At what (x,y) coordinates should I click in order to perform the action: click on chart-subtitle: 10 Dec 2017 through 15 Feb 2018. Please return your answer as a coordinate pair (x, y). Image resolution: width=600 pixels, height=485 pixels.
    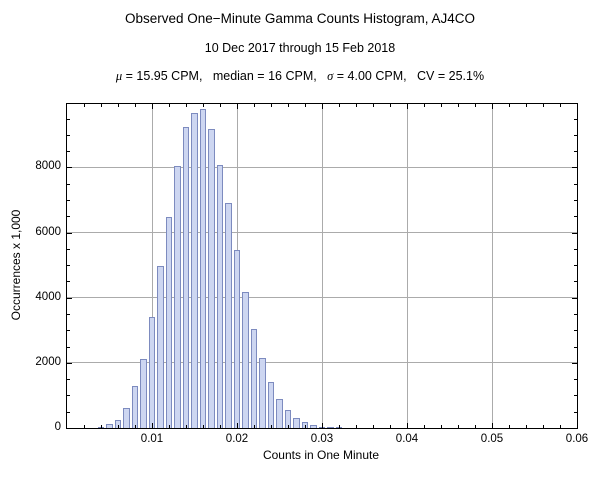
    Looking at the image, I should click on (300, 48).